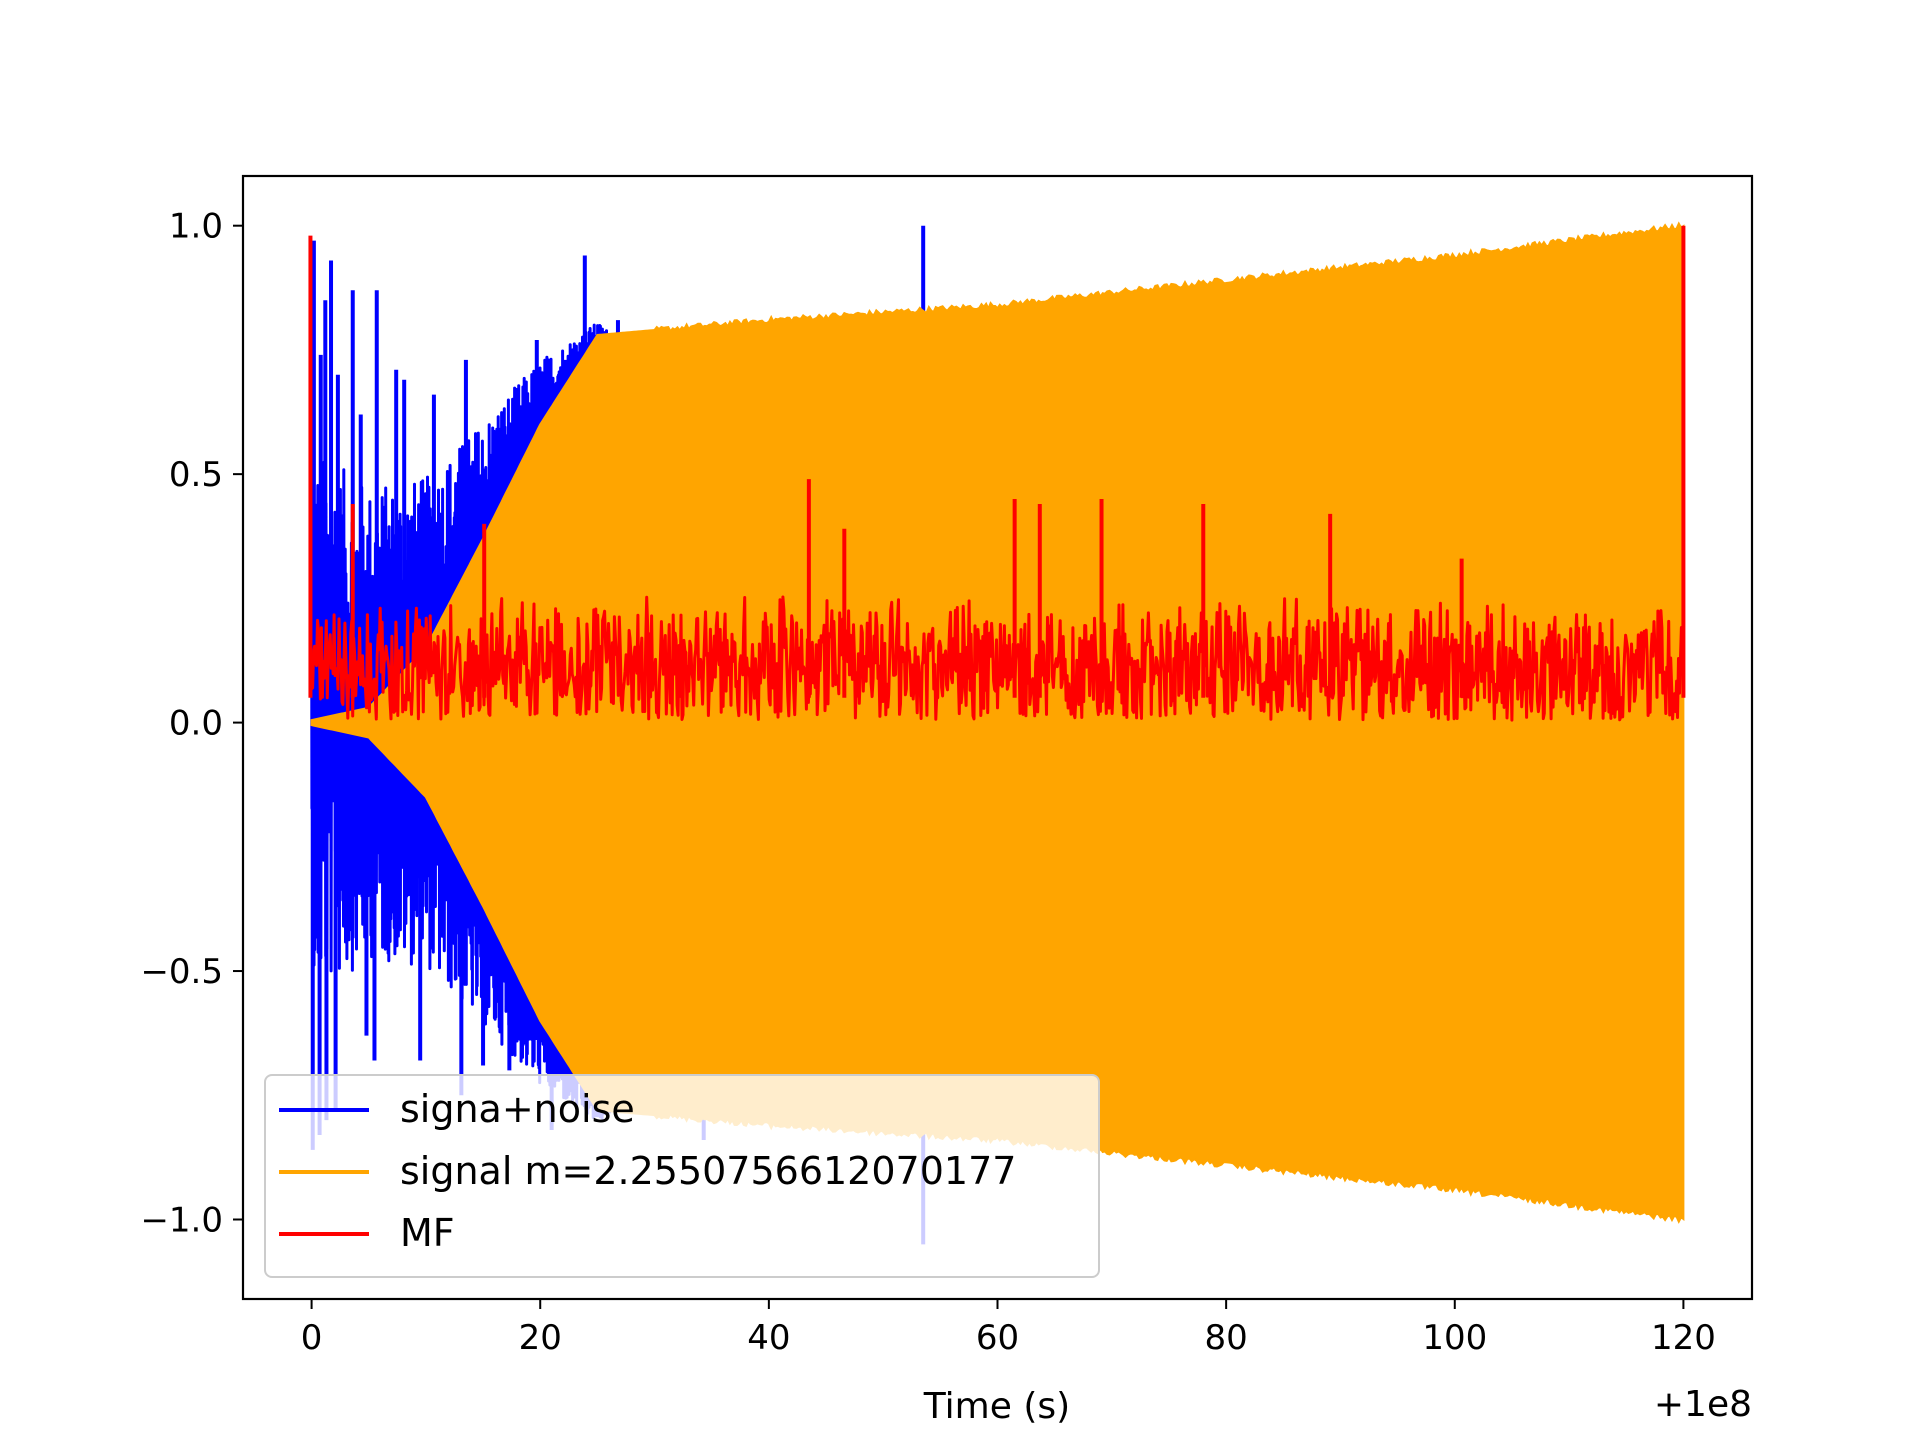 This screenshot has width=1920, height=1440. Describe the element at coordinates (708, 1171) in the screenshot. I see `legend-label-signal: signal m=2.2550756612070177` at that location.